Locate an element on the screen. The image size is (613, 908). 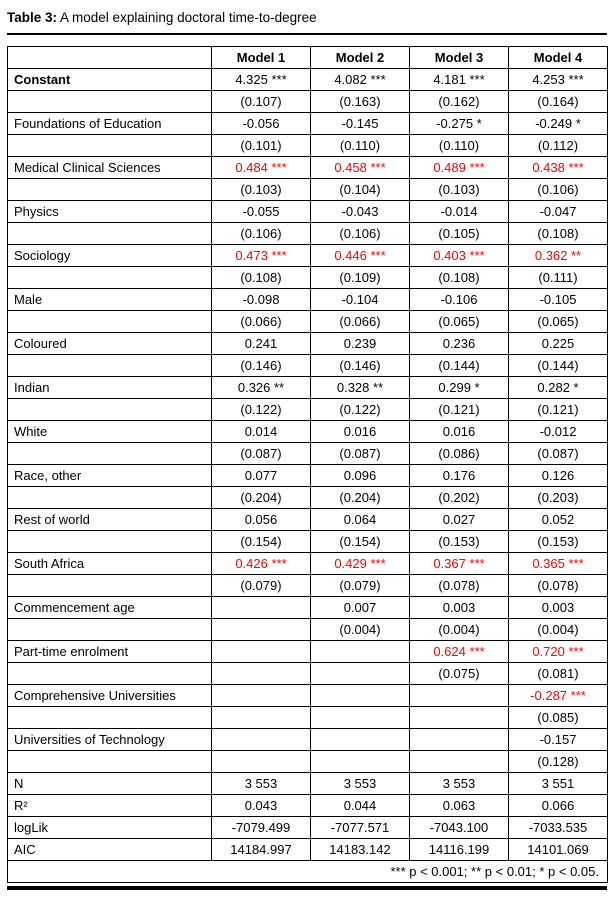
stderr-cell: (0.154) is located at coordinates (360, 541).